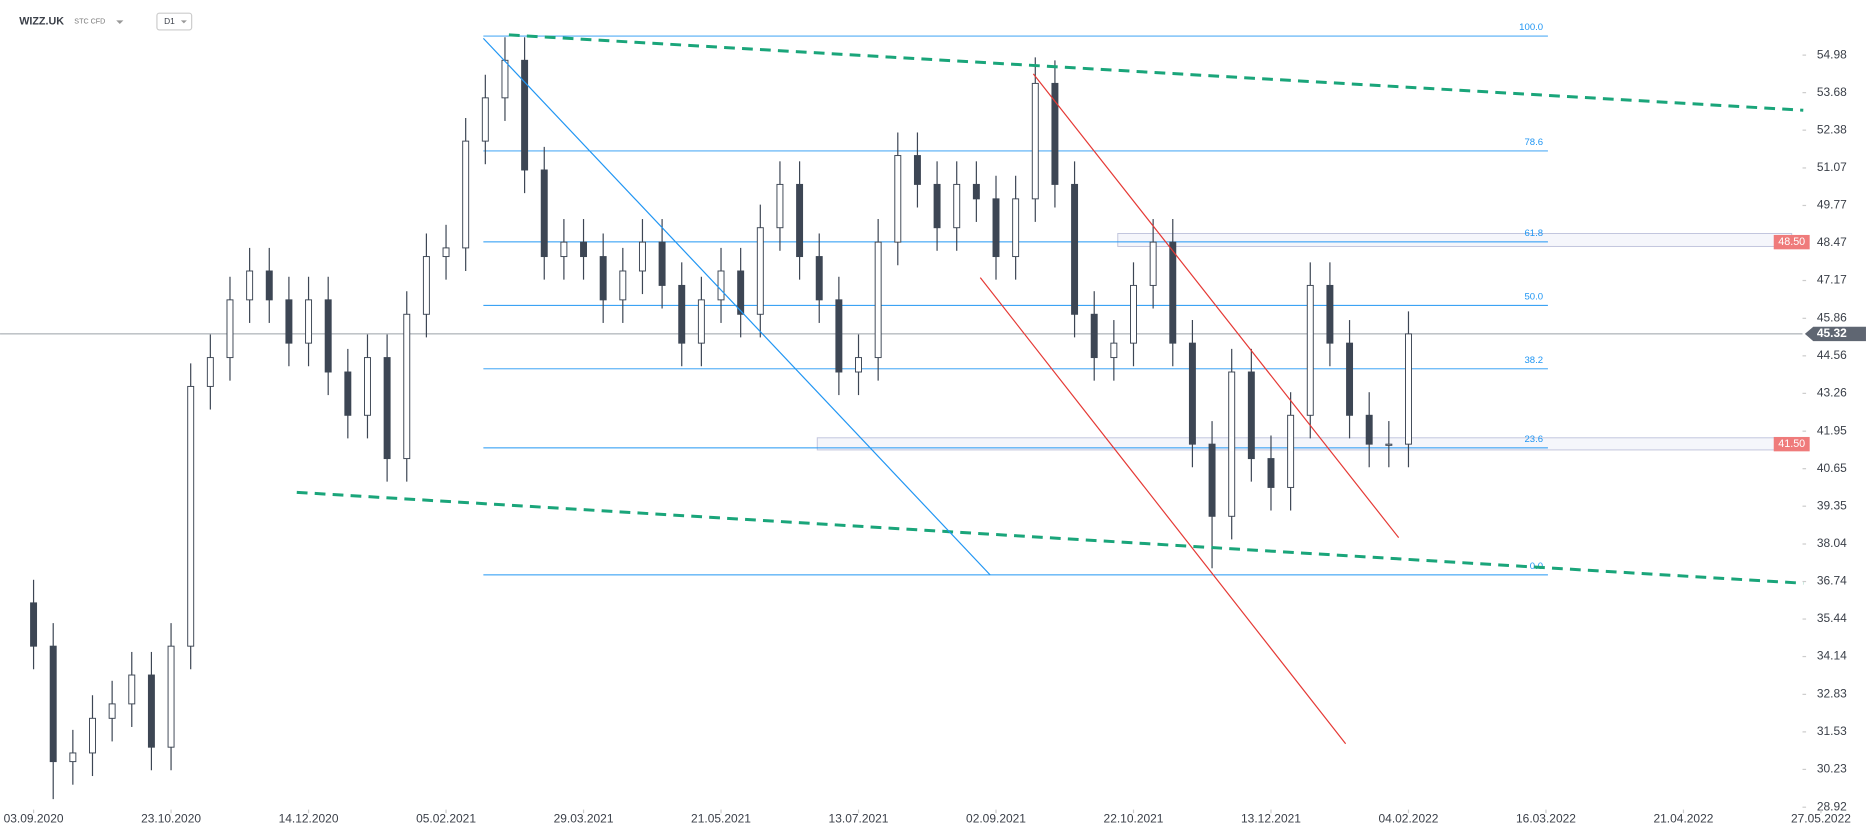  I want to click on x-tick-label: 22.10.2021, so click(1134, 818).